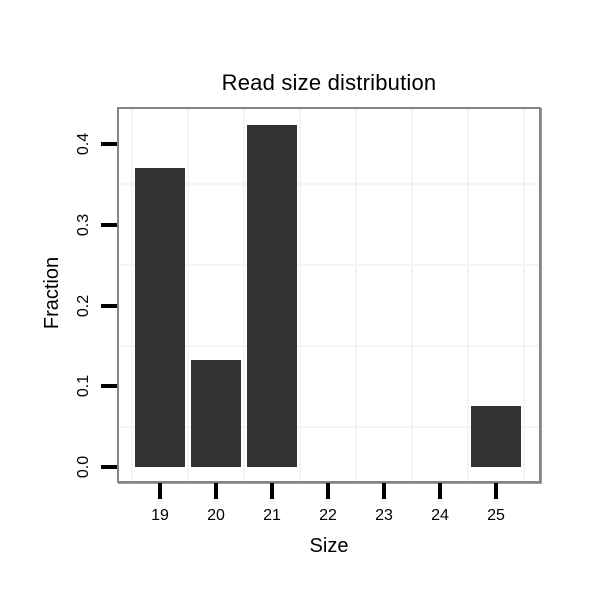  I want to click on x-tick-label-22: 22, so click(328, 515).